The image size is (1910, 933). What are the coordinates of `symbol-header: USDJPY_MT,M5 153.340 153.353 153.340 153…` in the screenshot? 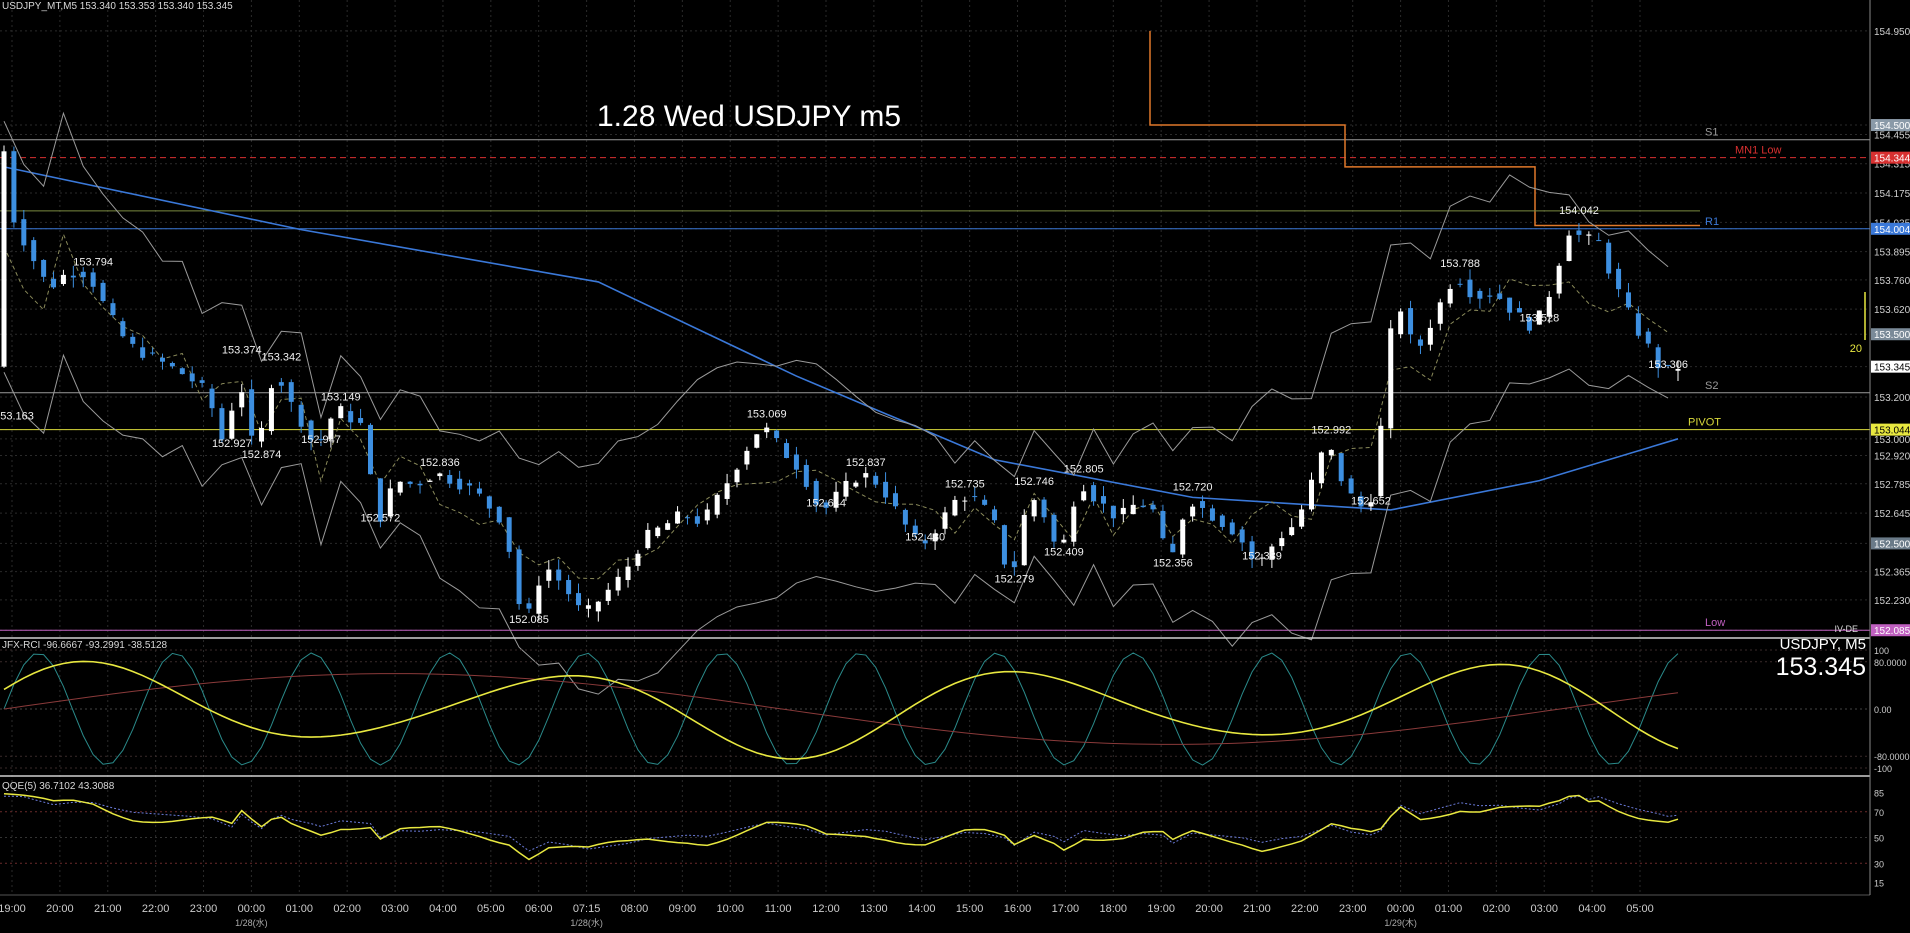 It's located at (117, 6).